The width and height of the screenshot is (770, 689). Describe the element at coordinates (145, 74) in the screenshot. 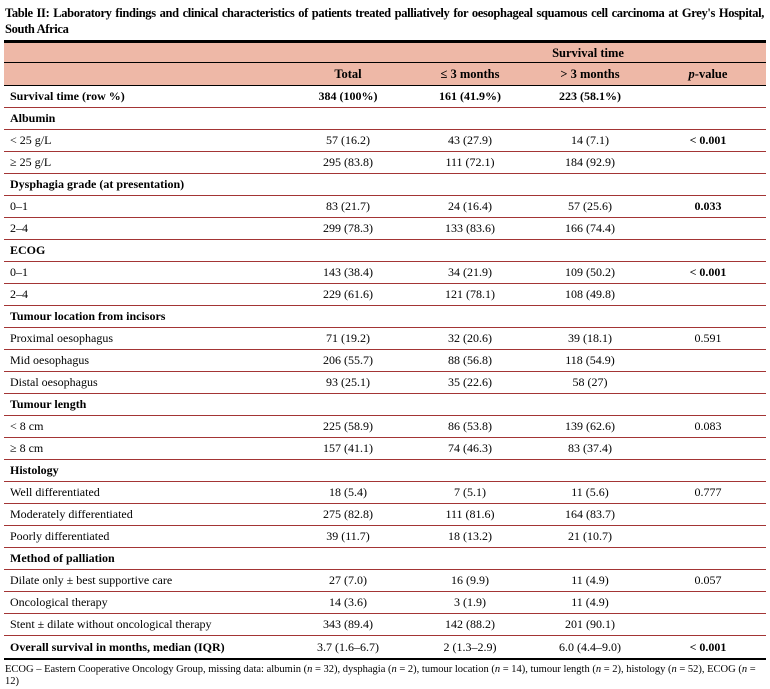

I see `column-header-characteristic` at that location.